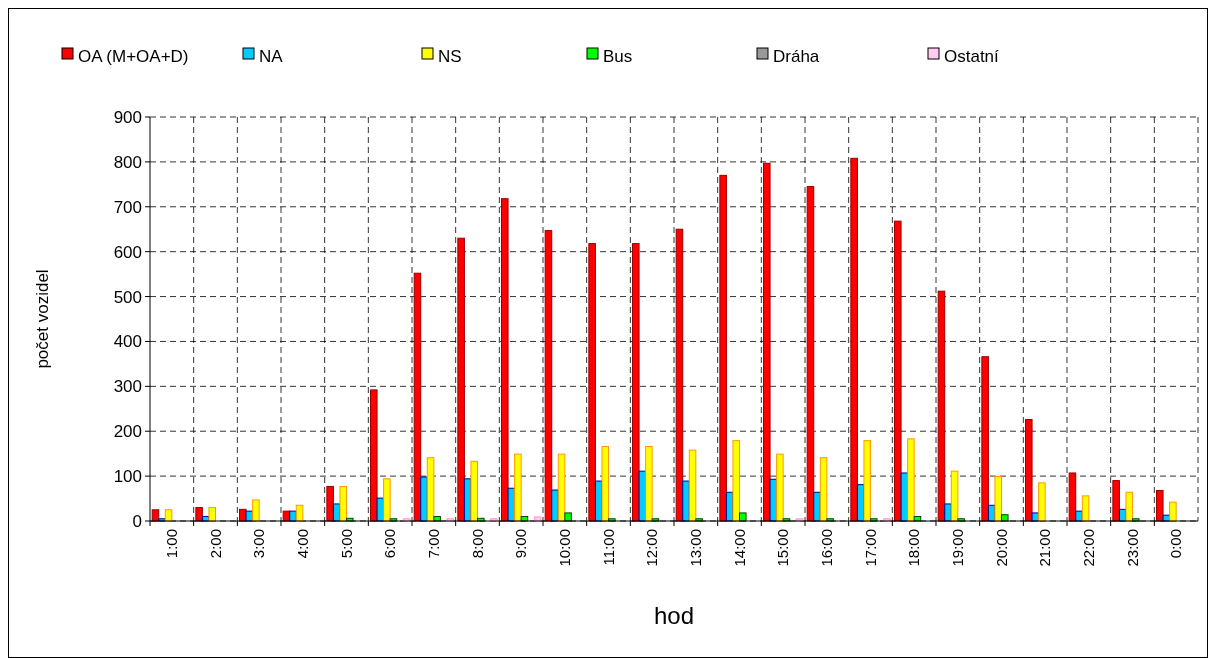 The height and width of the screenshot is (658, 1210). I want to click on x-tick-label: 14:00, so click(739, 548).